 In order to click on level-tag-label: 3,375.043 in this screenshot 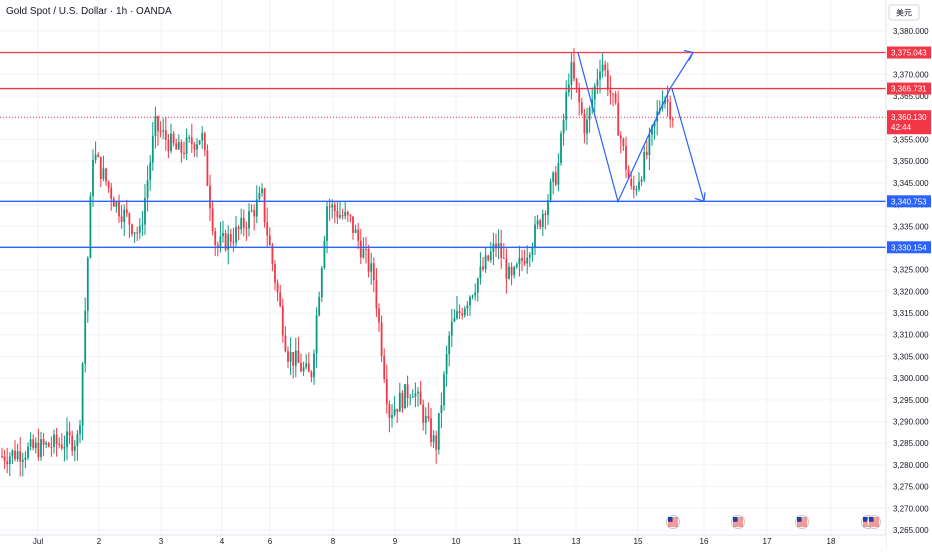, I will do `click(909, 53)`.